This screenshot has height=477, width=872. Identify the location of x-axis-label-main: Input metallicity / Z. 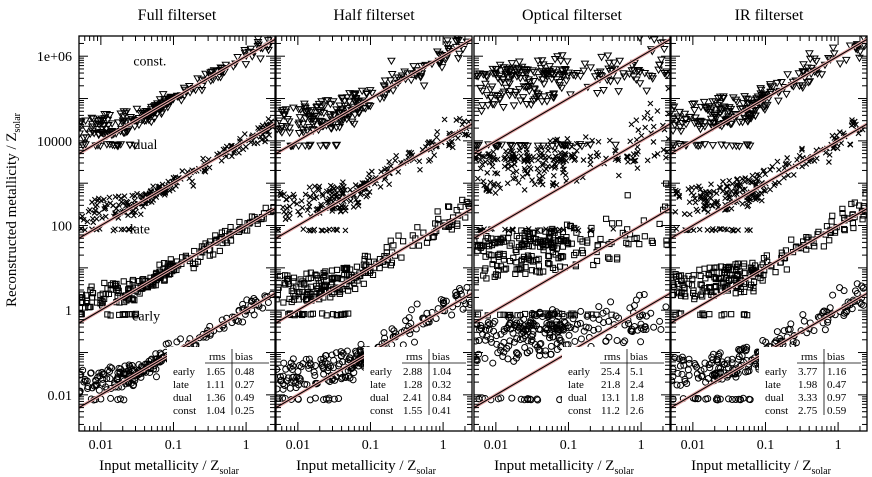
(356, 466).